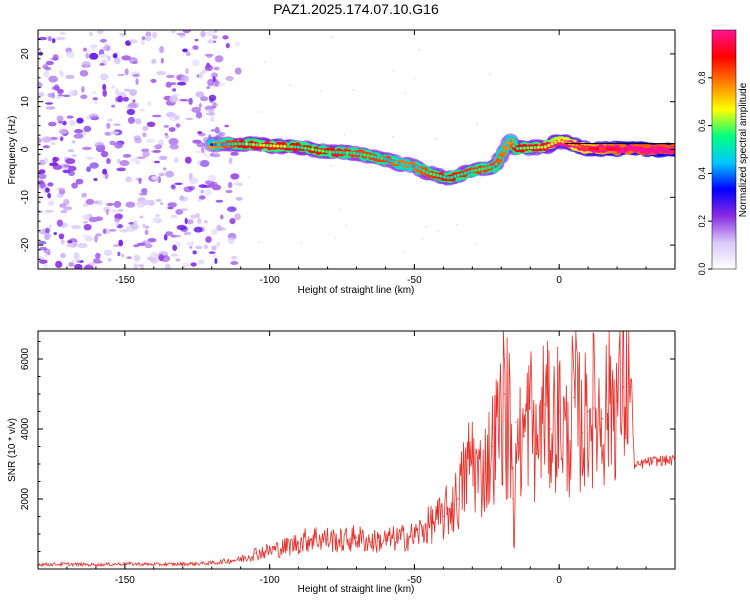  Describe the element at coordinates (724, 149) in the screenshot. I see `colorbar-frame` at that location.